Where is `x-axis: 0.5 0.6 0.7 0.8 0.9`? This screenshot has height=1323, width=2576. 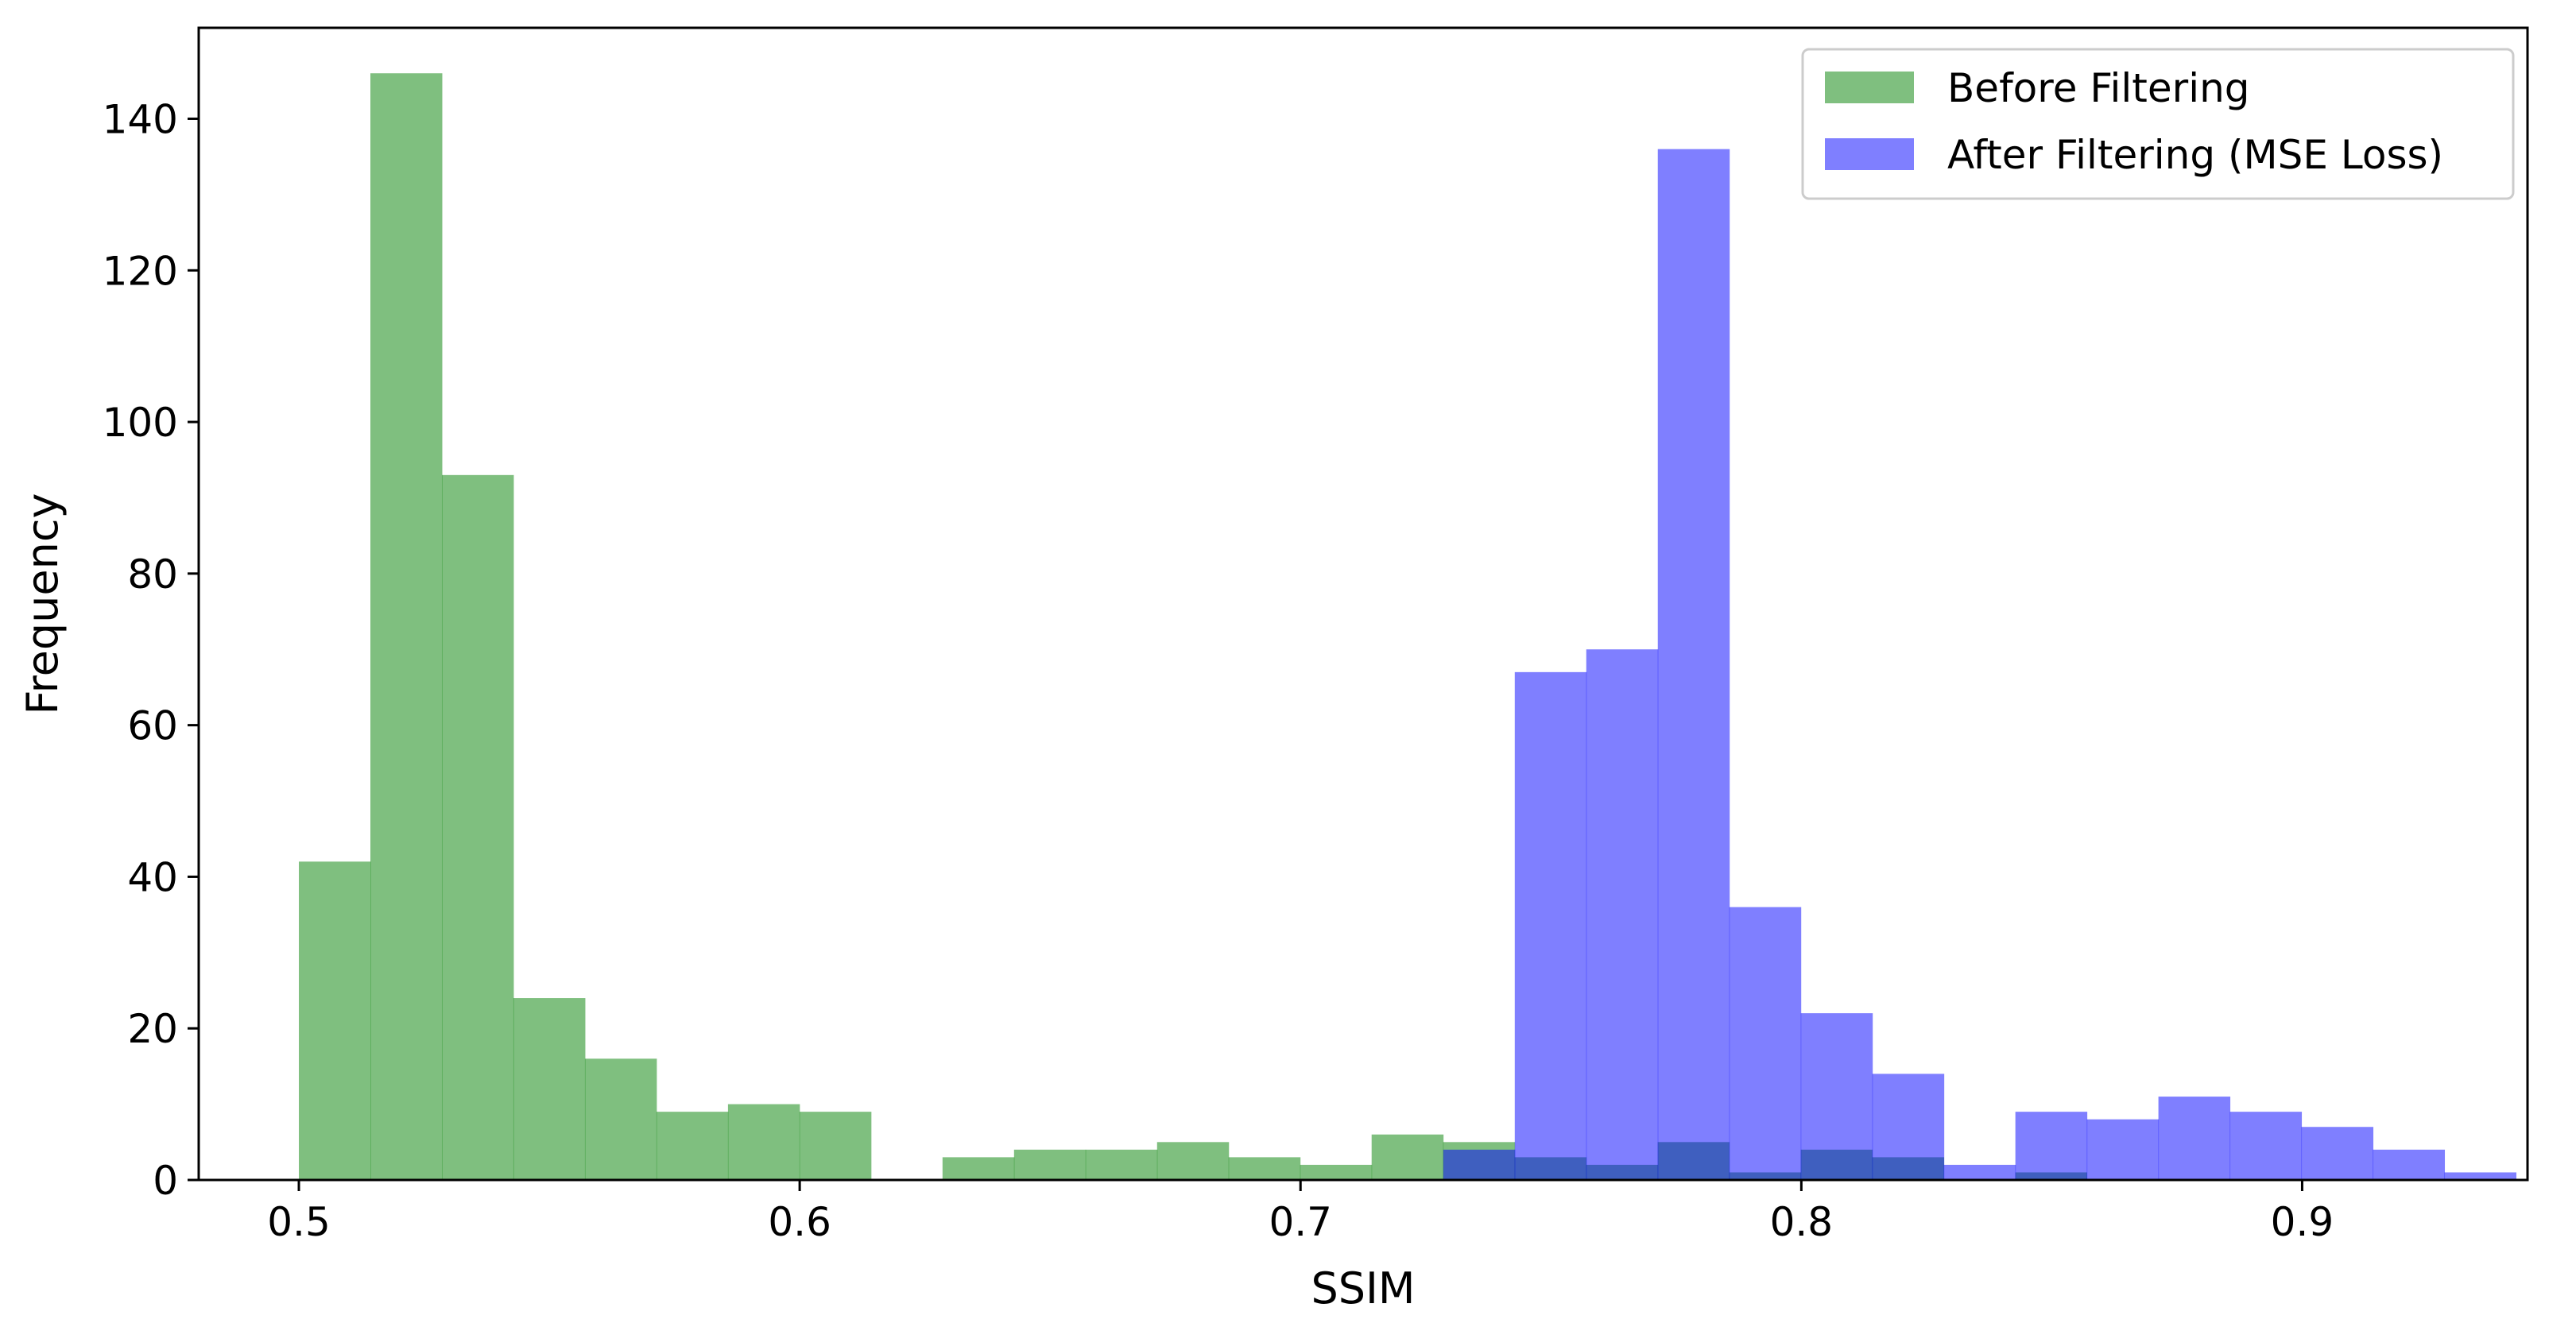 x-axis: 0.5 0.6 0.7 0.8 0.9 is located at coordinates (1300, 1212).